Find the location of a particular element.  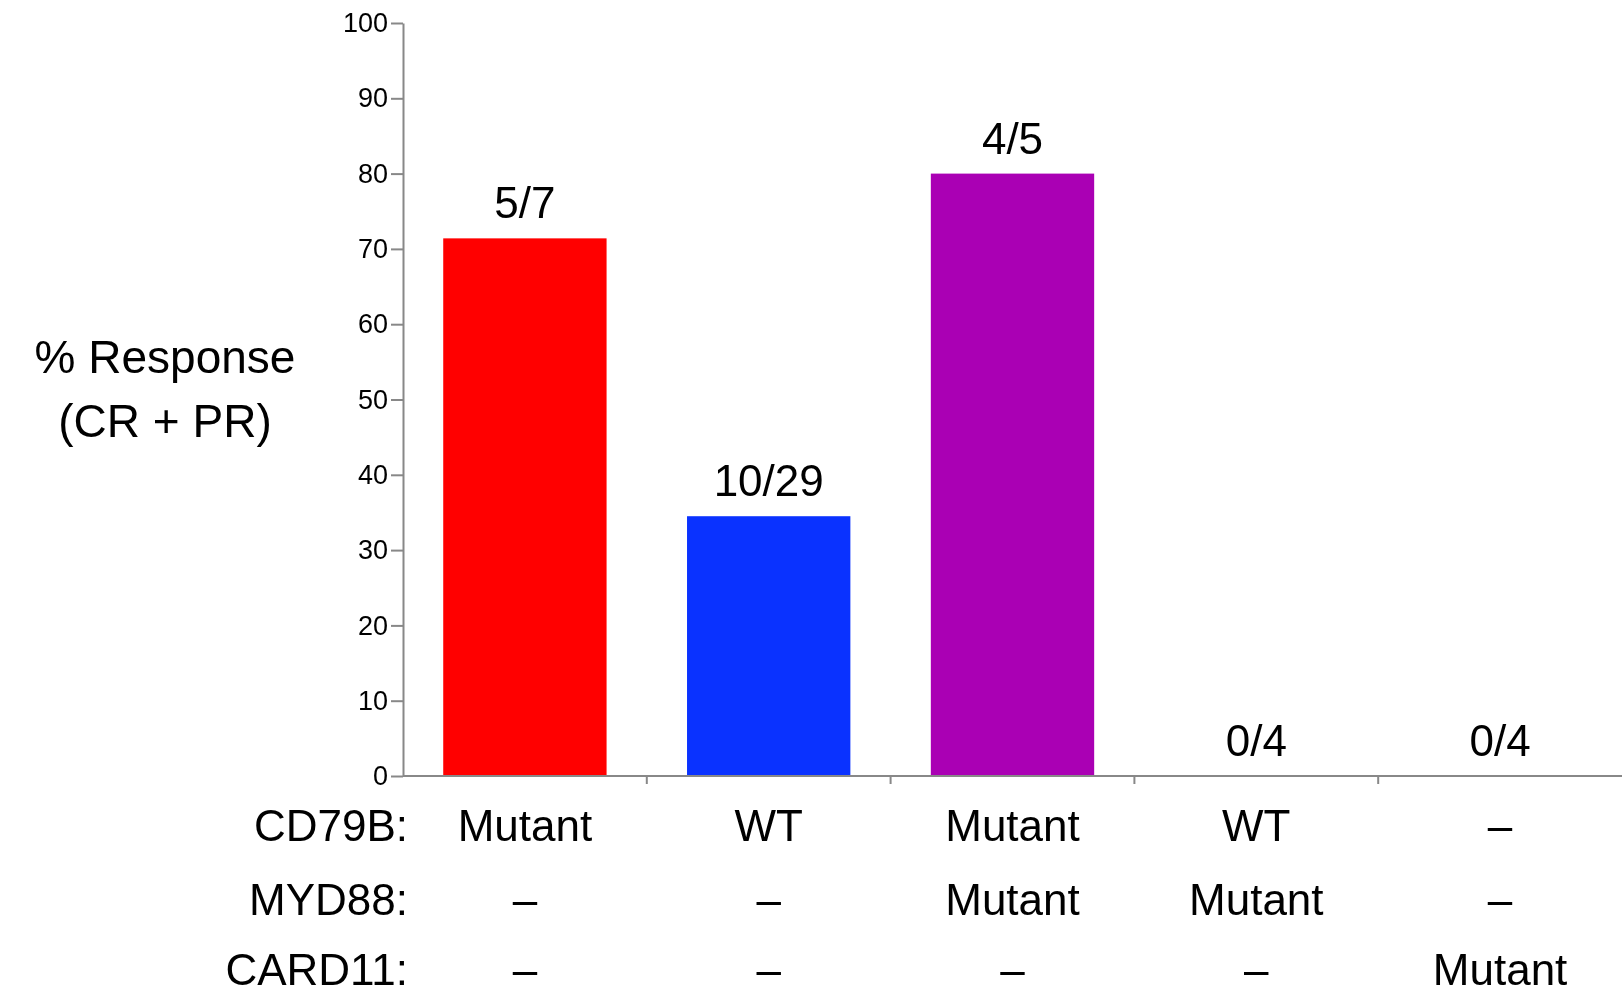

y-tick-label: 90 is located at coordinates (372, 98).